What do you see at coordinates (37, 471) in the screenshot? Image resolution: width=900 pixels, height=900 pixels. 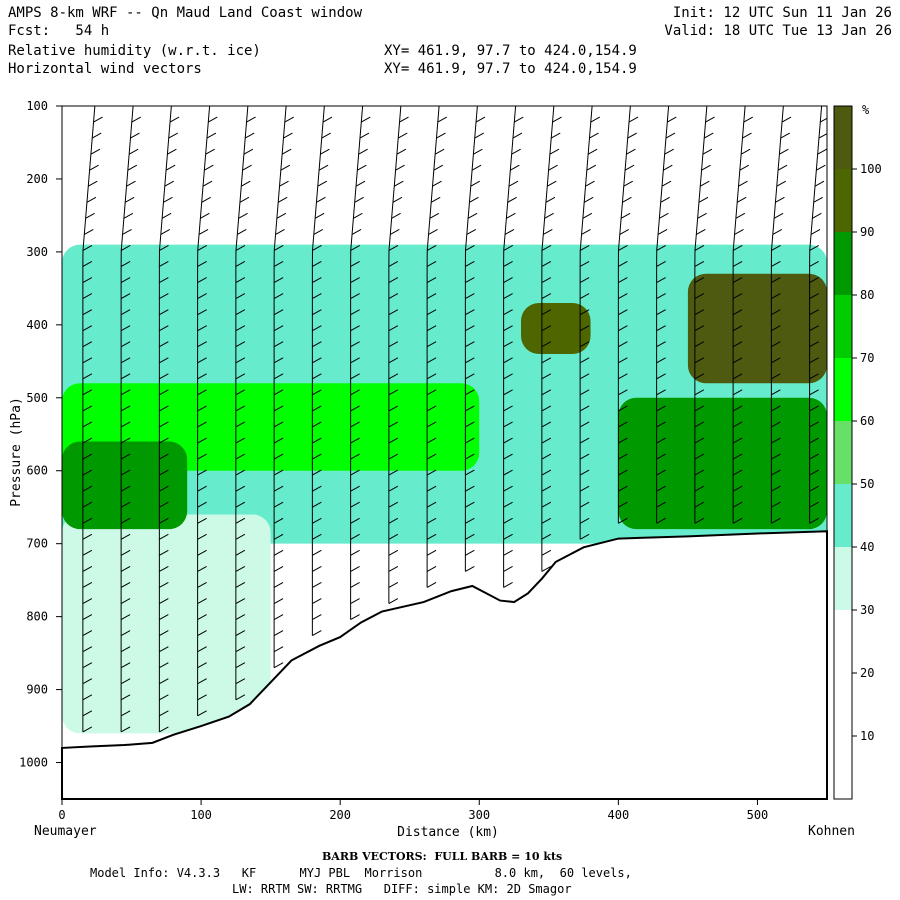 I see `y-tick-label: 600` at bounding box center [37, 471].